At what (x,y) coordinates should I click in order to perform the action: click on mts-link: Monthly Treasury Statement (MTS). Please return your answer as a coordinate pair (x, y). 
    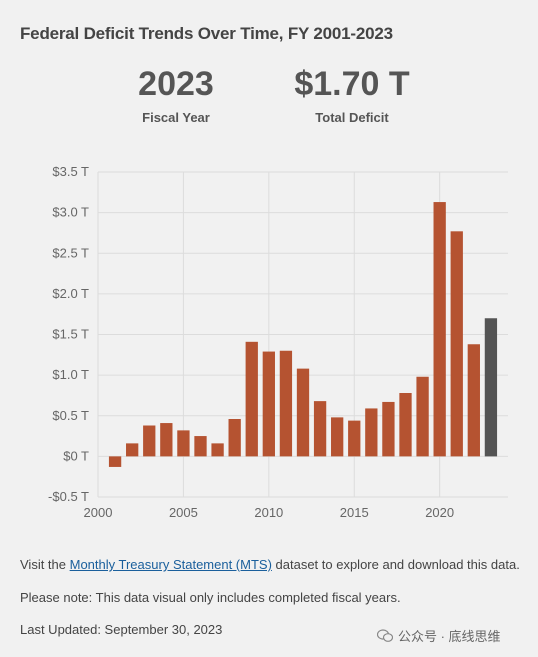
    Looking at the image, I should click on (170, 564).